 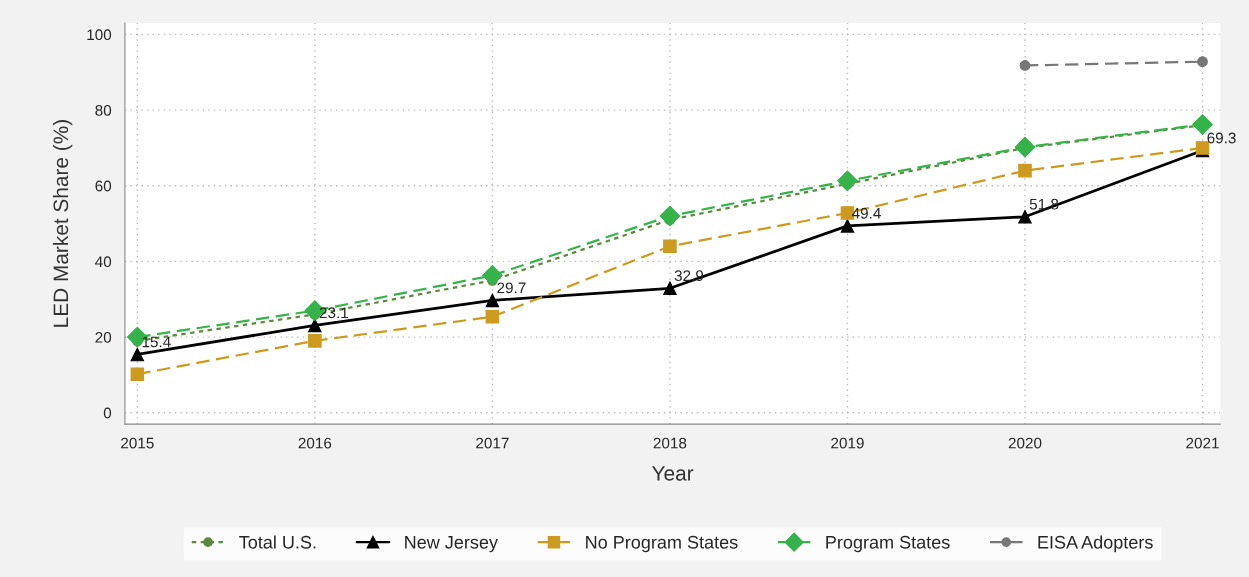 I want to click on y-tick-label: 0, so click(x=107, y=413).